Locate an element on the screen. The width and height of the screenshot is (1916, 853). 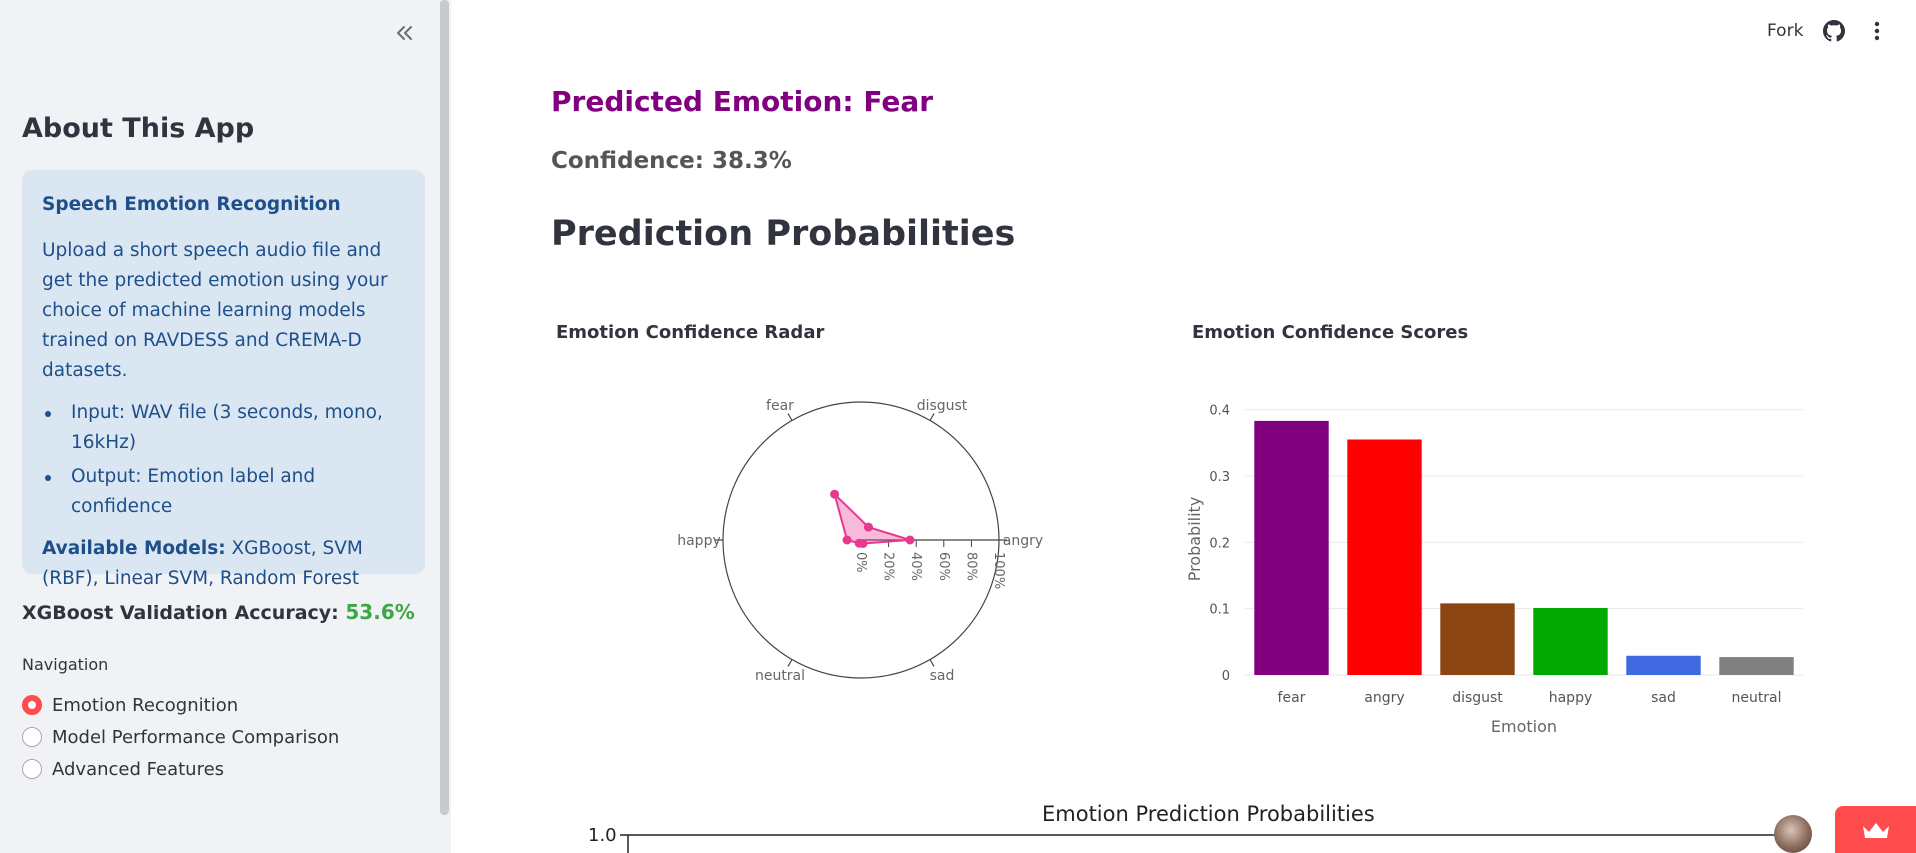
accuracy-value: 53.6% is located at coordinates (380, 612).